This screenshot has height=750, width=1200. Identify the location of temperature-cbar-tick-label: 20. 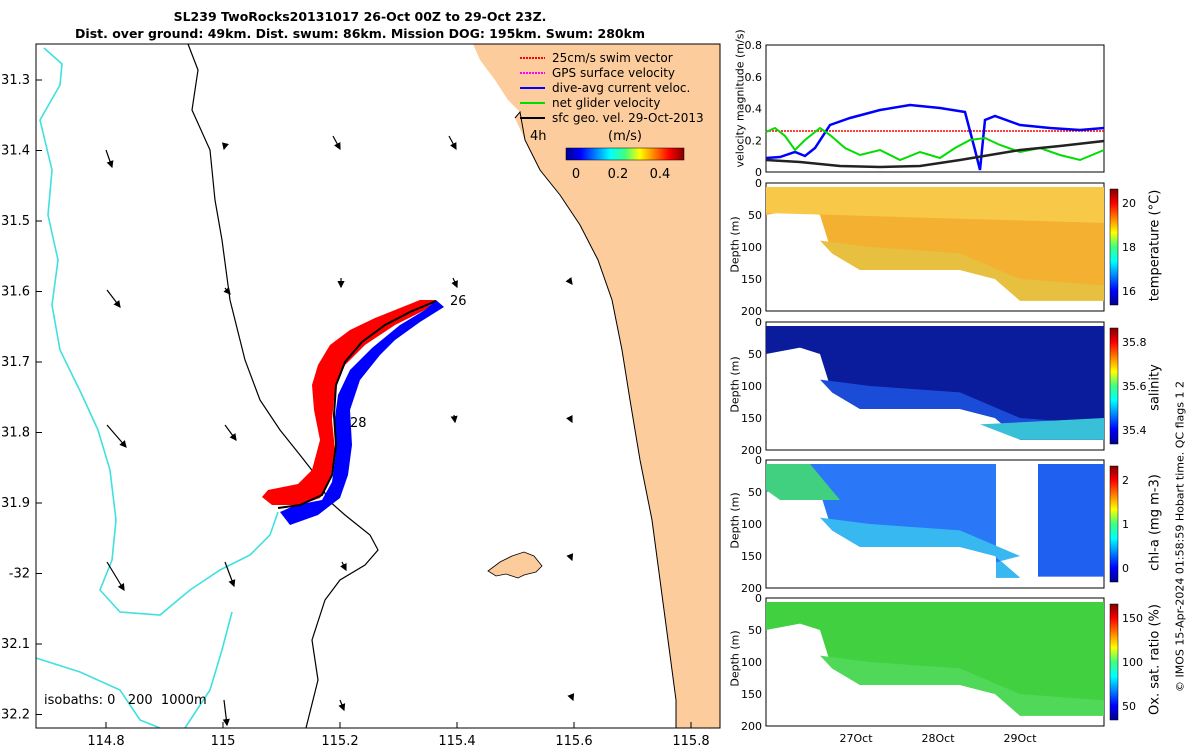
(1129, 203).